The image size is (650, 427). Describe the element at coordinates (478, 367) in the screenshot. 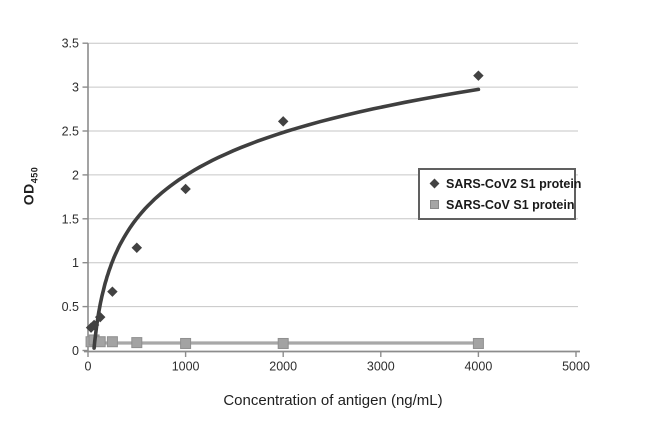

I see `x-tick-label: 4000` at that location.